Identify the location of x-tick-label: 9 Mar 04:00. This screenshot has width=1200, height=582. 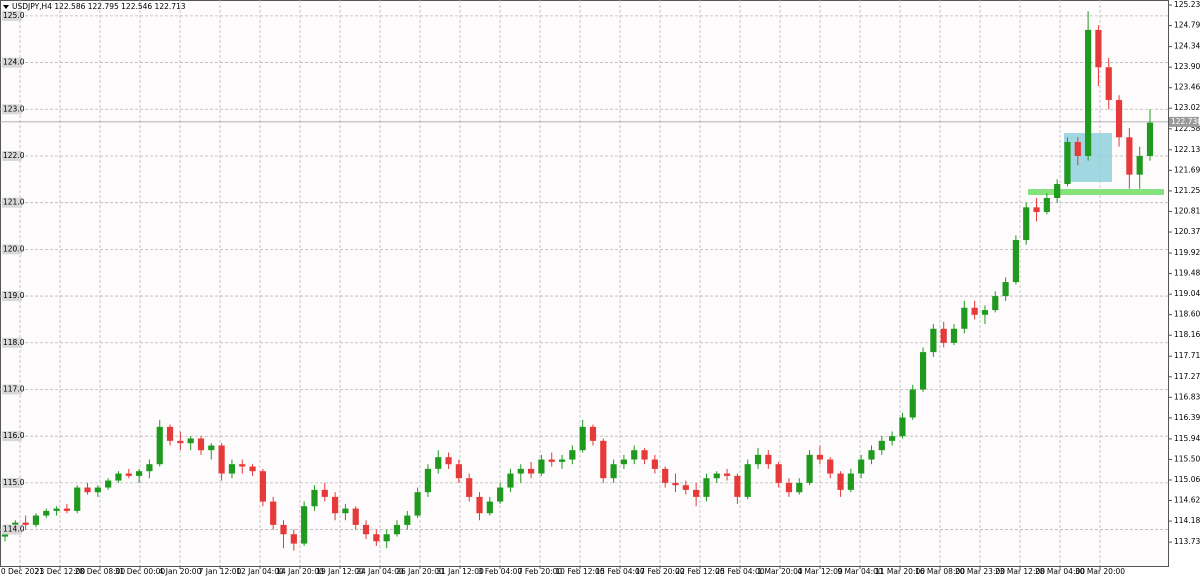
(860, 571).